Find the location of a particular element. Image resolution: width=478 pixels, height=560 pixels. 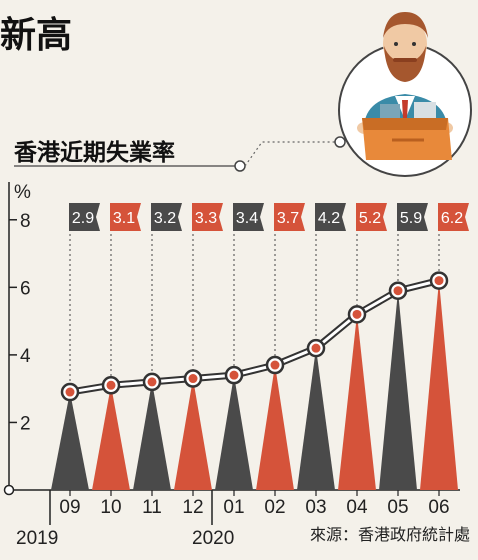

y-tick-label: 8 is located at coordinates (25, 221).